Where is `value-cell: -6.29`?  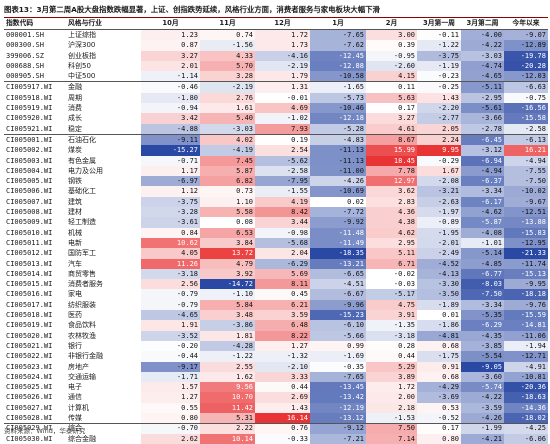 value-cell: -6.29 is located at coordinates (482, 325).